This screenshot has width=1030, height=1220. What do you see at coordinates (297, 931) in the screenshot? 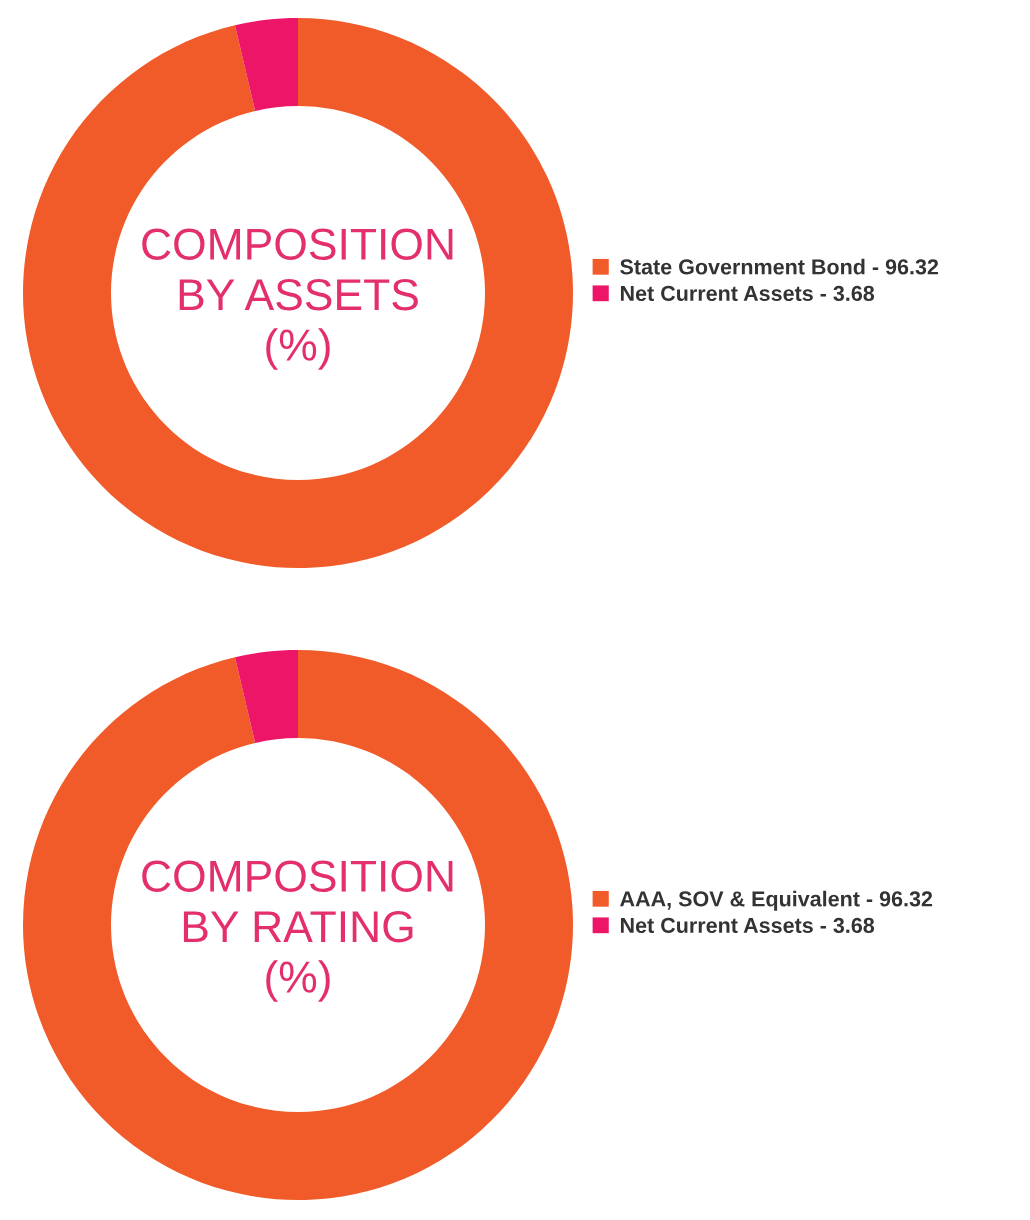
I see `text: COMPOSITION BY RATING (%)` at bounding box center [297, 931].